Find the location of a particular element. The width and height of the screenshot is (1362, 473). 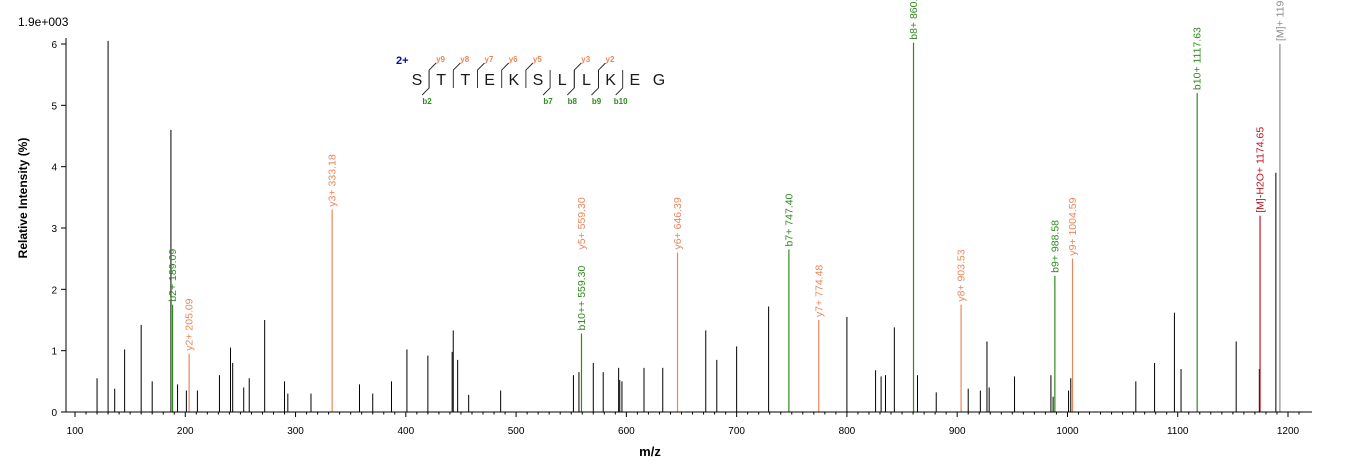

y-tick-label: 3 is located at coordinates (54, 229).